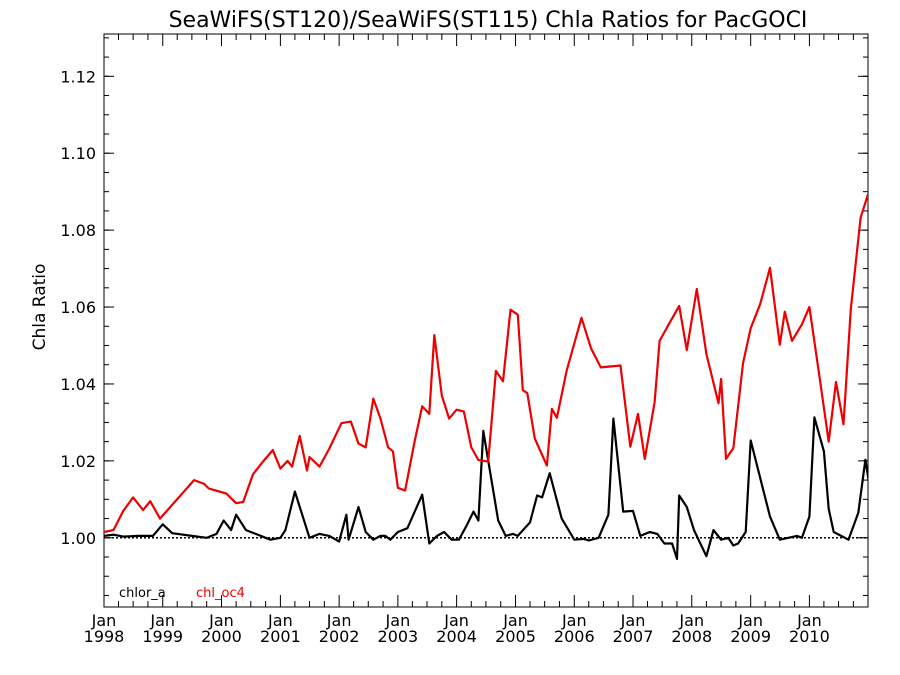 The height and width of the screenshot is (675, 900). What do you see at coordinates (182, 593) in the screenshot?
I see `legend: chlor_a chl_oc4` at bounding box center [182, 593].